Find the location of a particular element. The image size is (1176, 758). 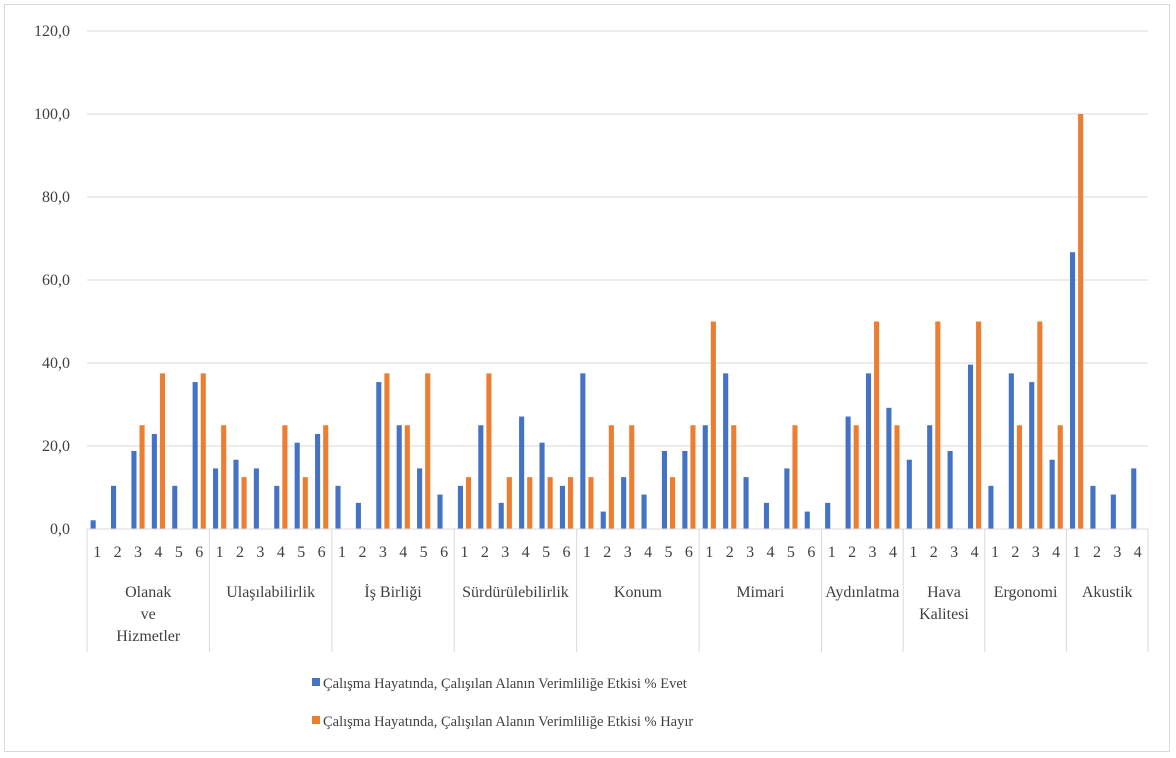

group-label: Hizmetler is located at coordinates (148, 636).